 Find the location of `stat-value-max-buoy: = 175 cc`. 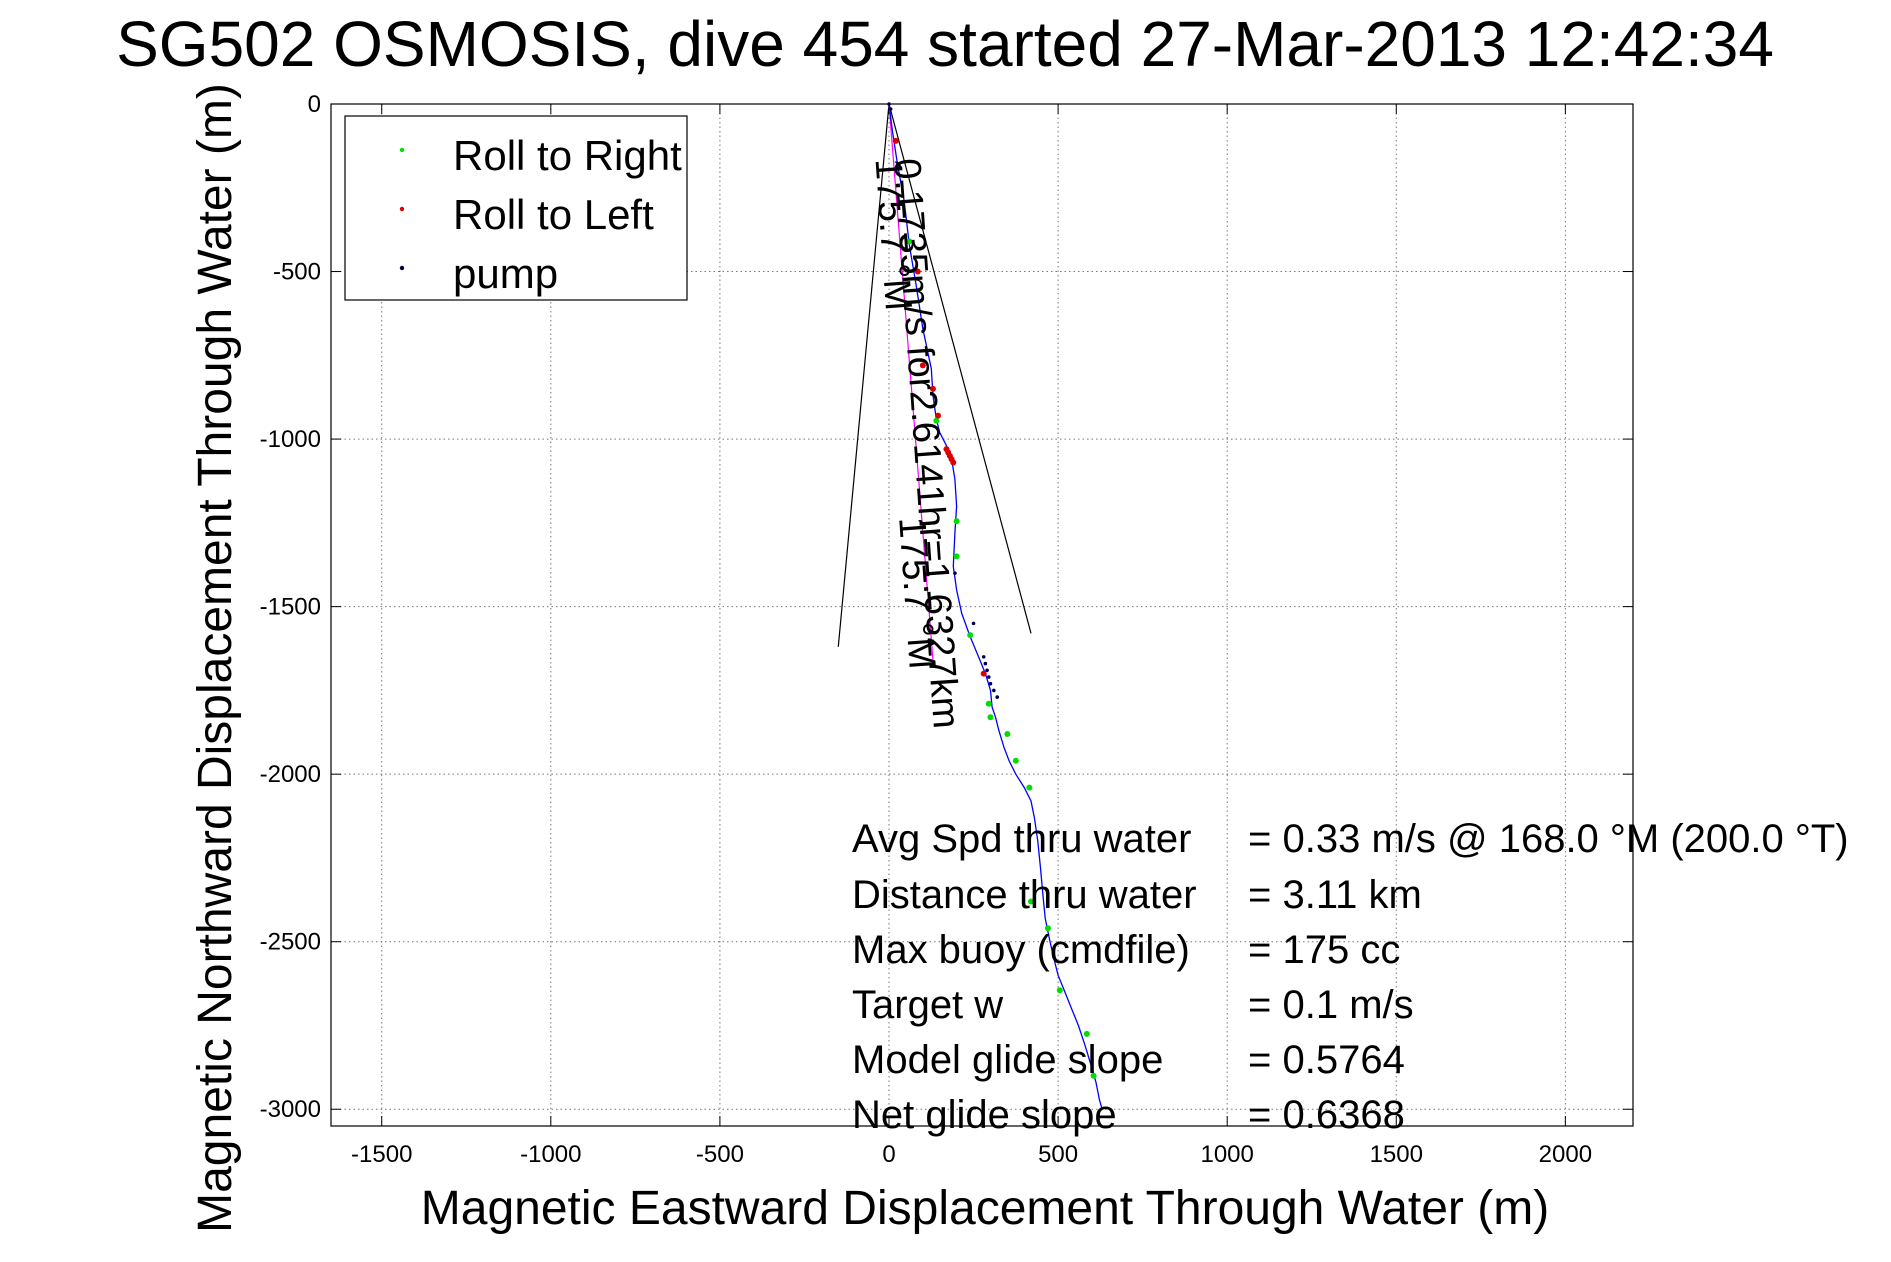

stat-value-max-buoy: = 175 cc is located at coordinates (1324, 950).